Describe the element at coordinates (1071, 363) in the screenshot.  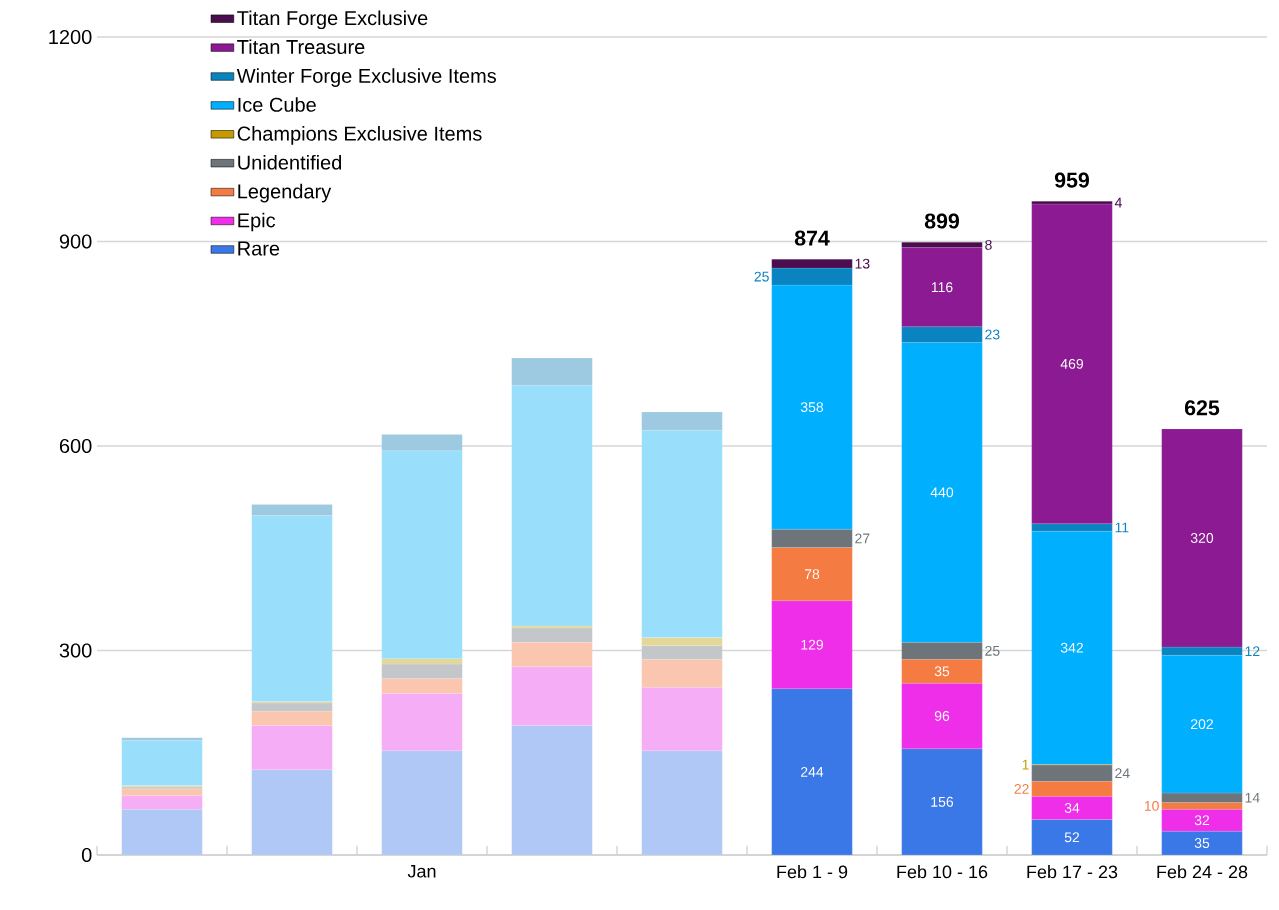
I see `data-label: 469` at that location.